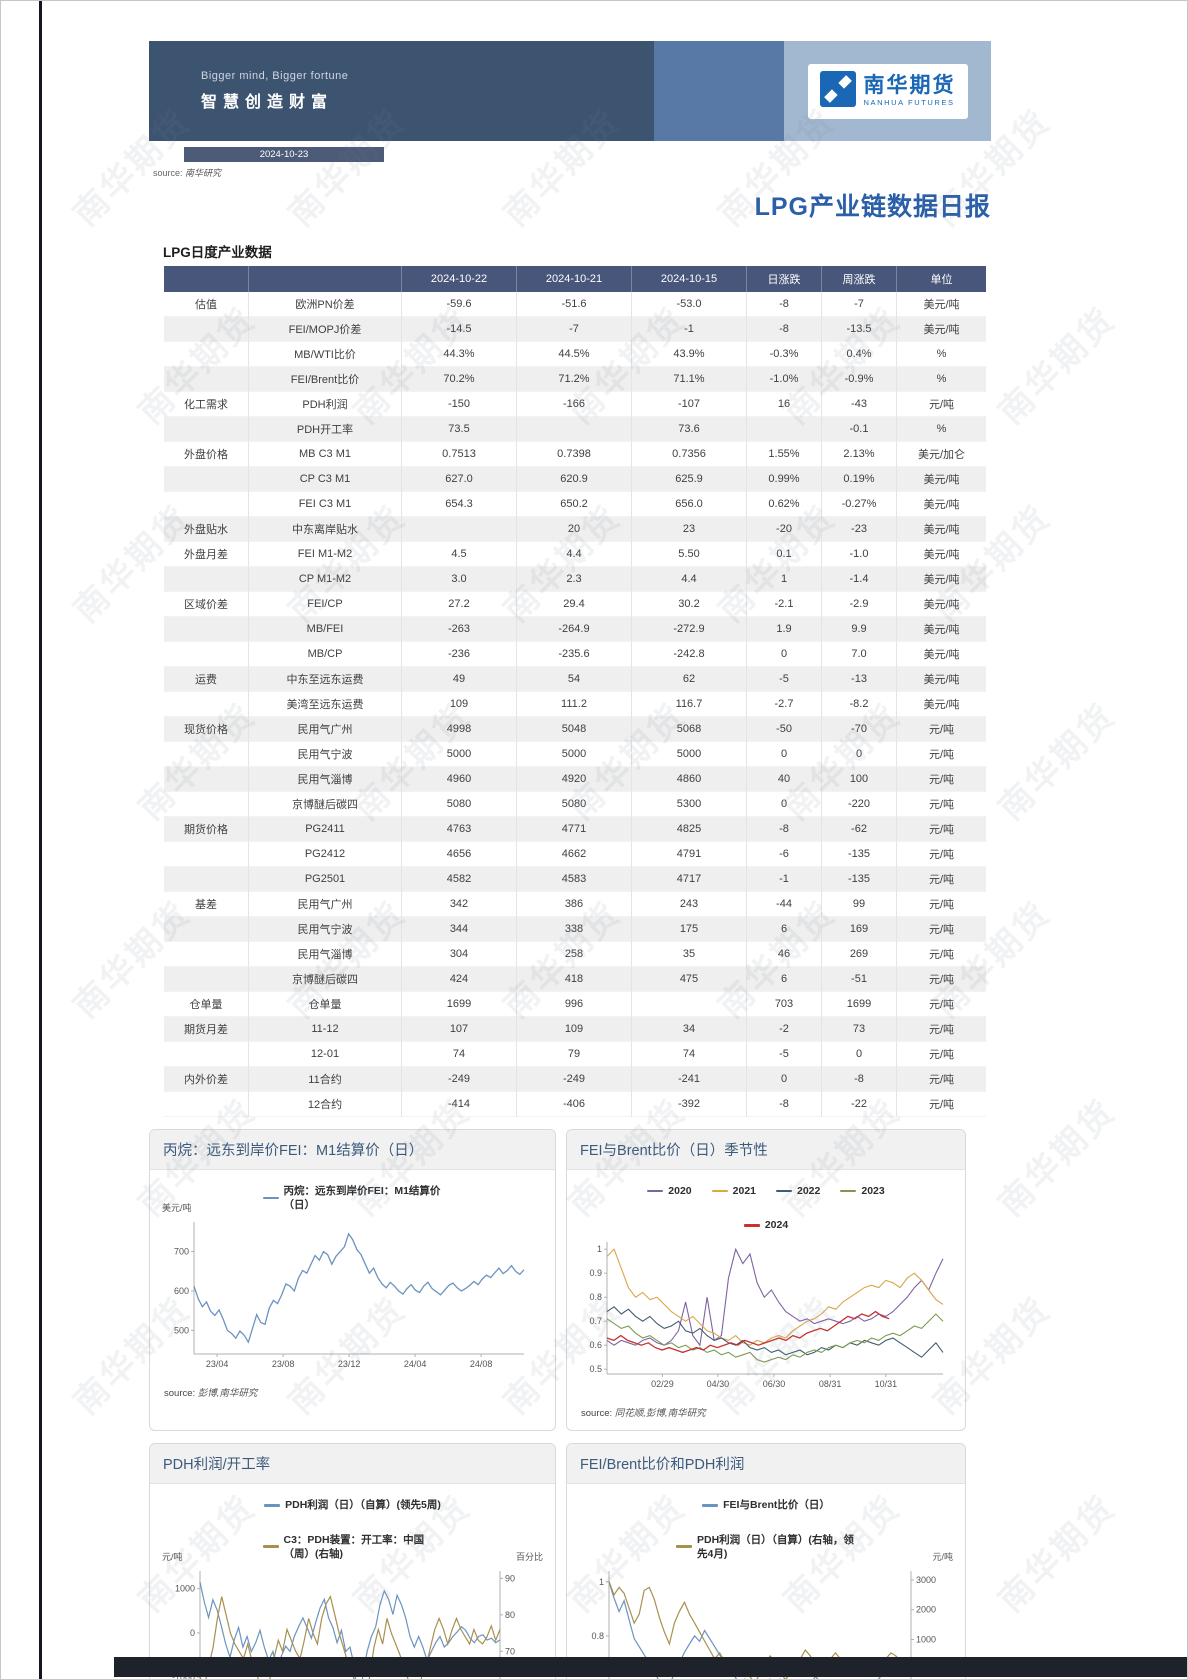 The height and width of the screenshot is (1680, 1188). Describe the element at coordinates (574, 654) in the screenshot. I see `table-cell: -235.6` at that location.